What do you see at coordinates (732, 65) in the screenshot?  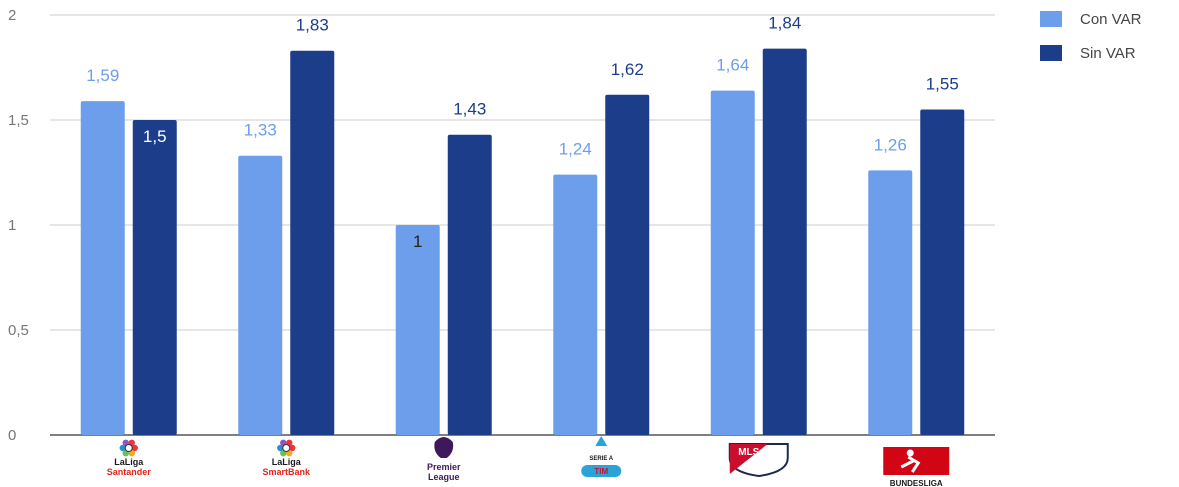 I see `data-label-con-var: 1,64` at bounding box center [732, 65].